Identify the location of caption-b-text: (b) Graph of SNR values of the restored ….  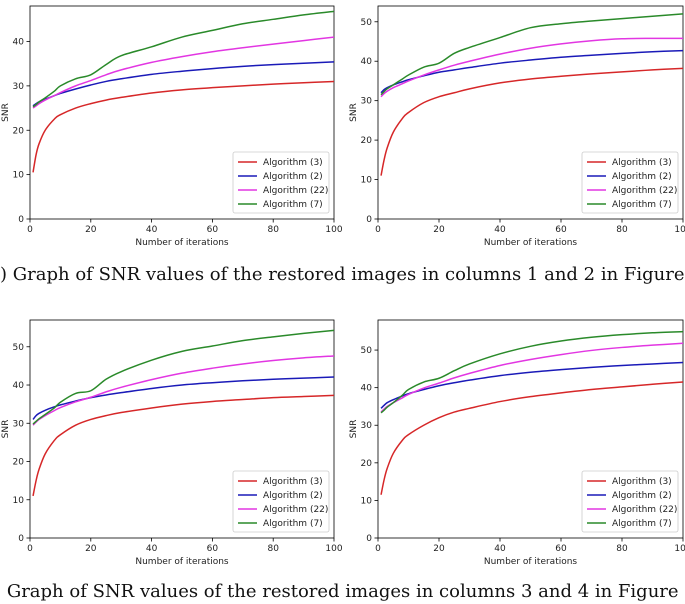
(342, 591).